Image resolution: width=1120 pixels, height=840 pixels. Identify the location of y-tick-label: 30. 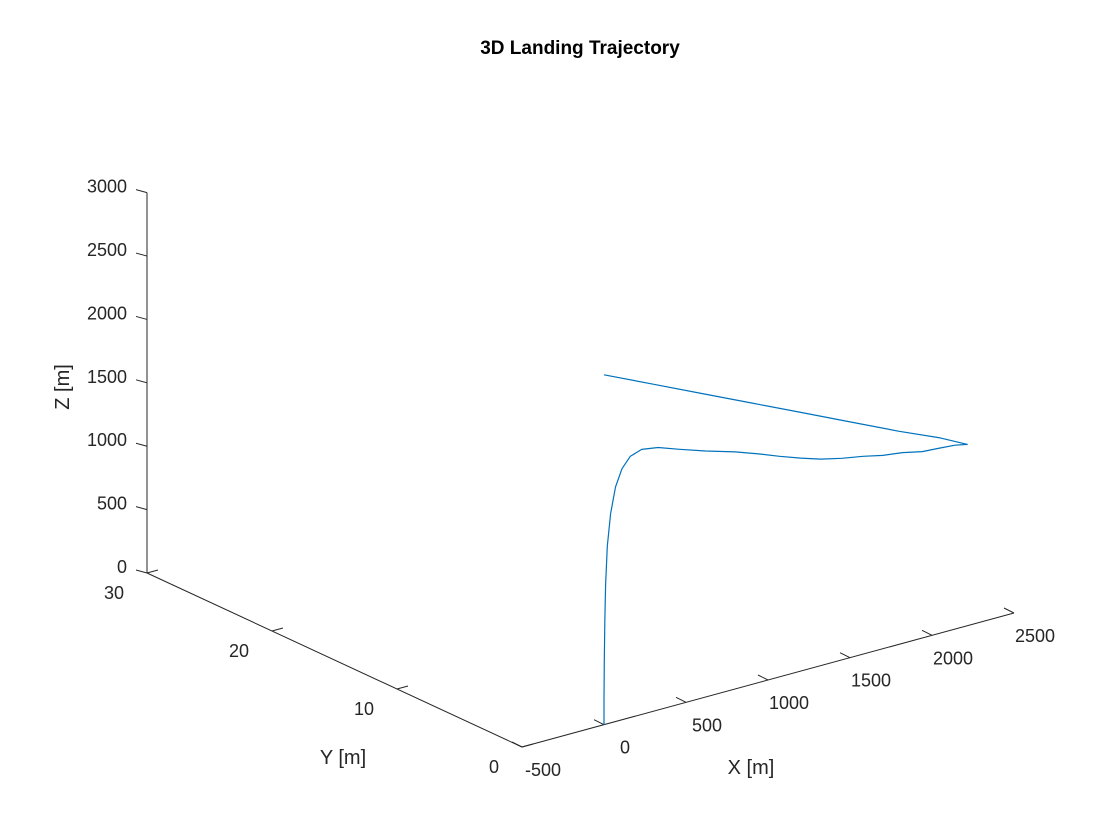
(114, 593).